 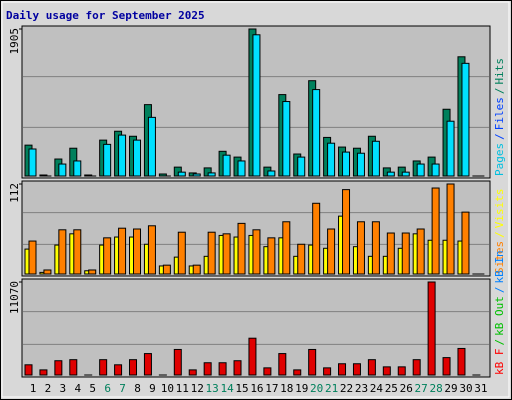 What do you see at coordinates (182, 388) in the screenshot?
I see `x-tick-label: 11` at bounding box center [182, 388].